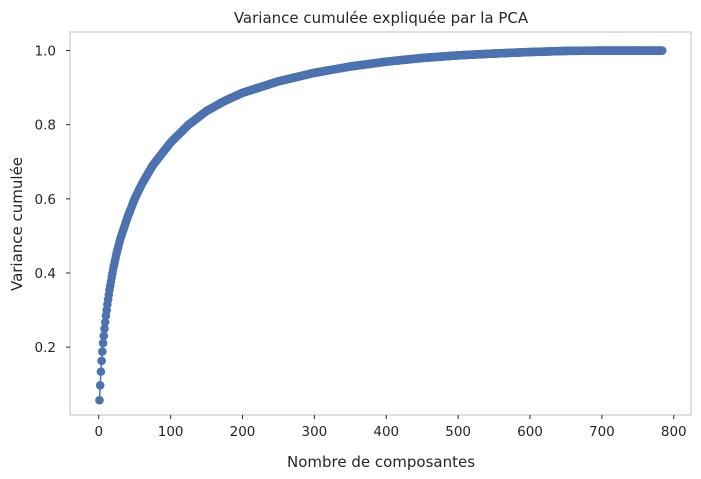 Image resolution: width=701 pixels, height=479 pixels. I want to click on x-tick-label: 800, so click(674, 432).